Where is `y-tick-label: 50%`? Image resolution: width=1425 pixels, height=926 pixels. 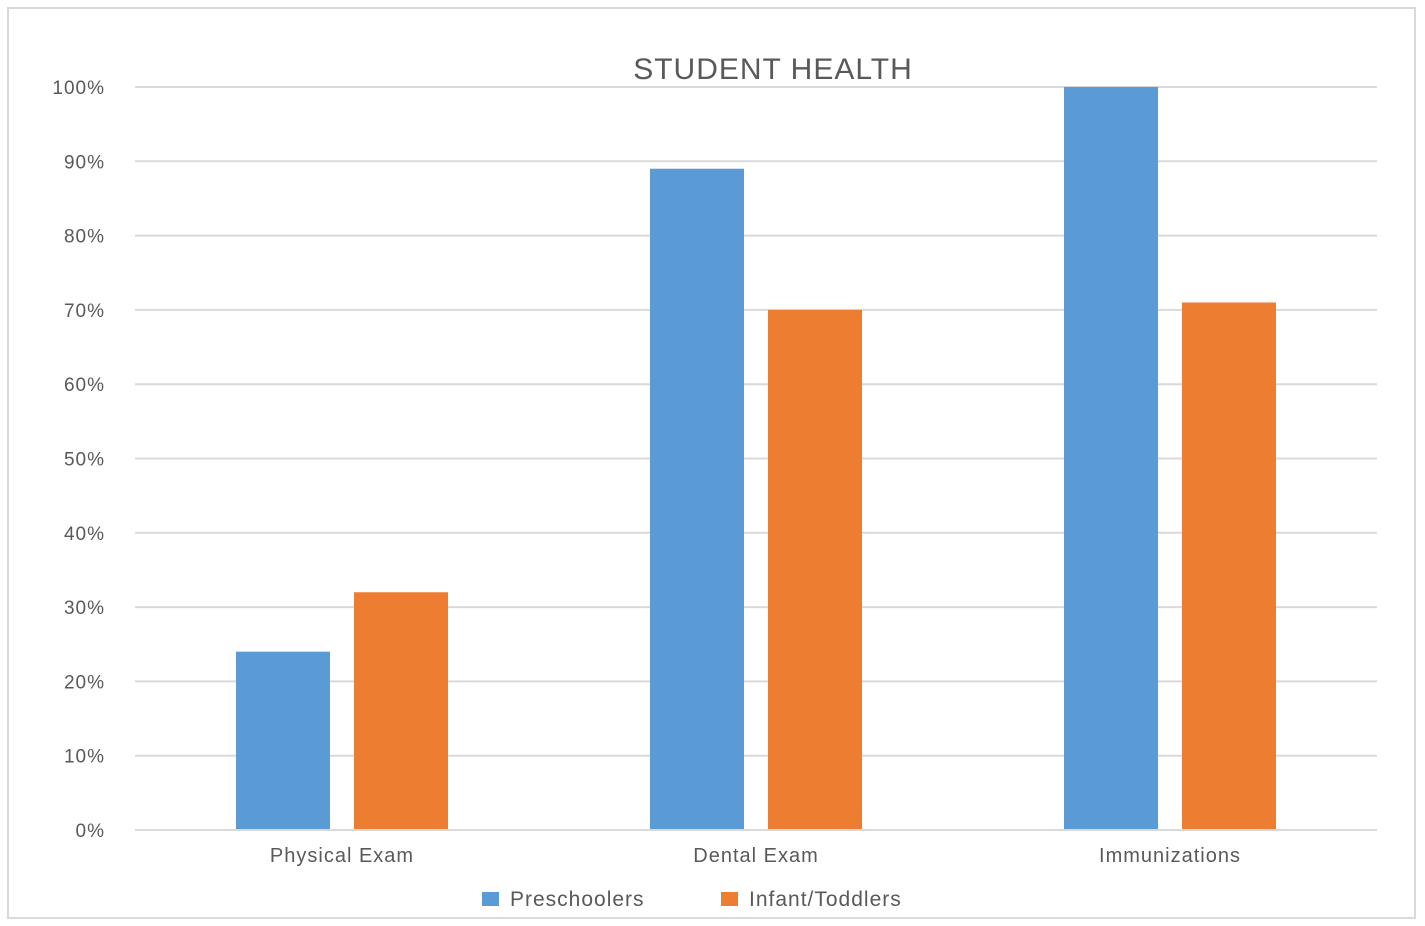 y-tick-label: 50% is located at coordinates (84, 460).